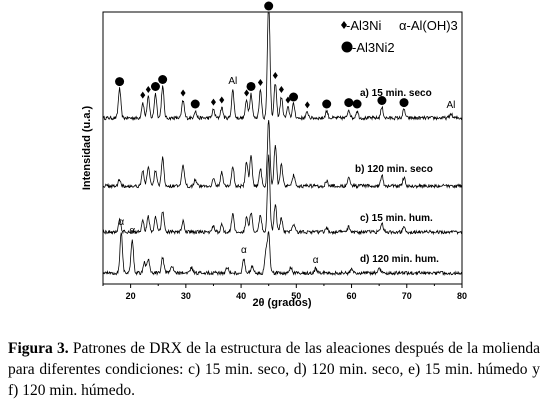 The height and width of the screenshot is (405, 546). What do you see at coordinates (38, 348) in the screenshot?
I see `caption-label: Figura 3.` at bounding box center [38, 348].